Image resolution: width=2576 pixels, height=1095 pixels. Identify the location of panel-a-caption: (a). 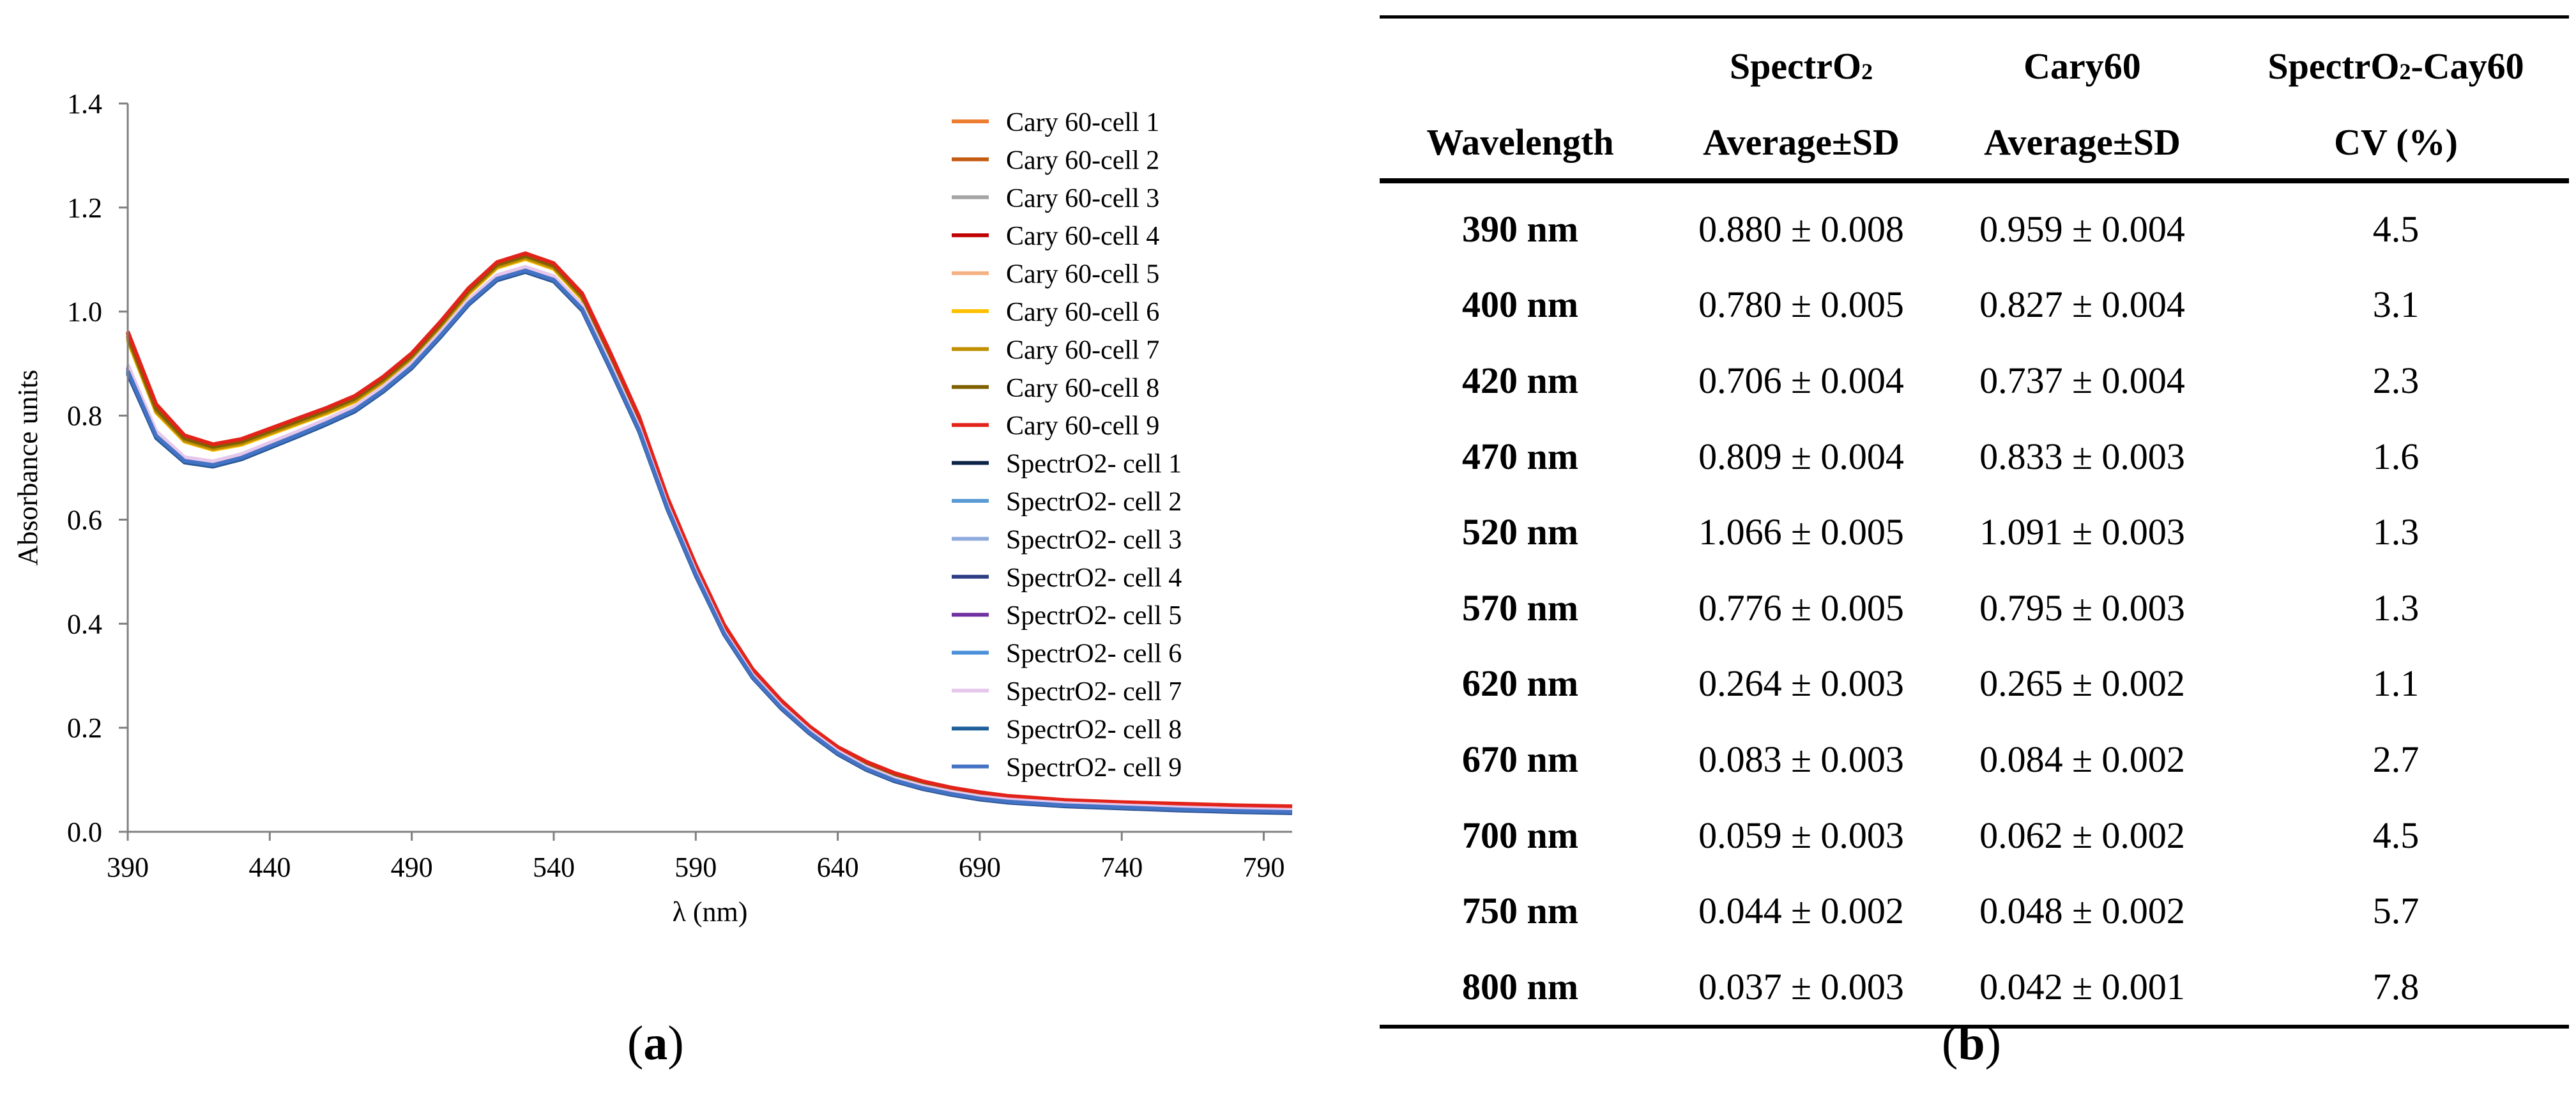
(655, 1043).